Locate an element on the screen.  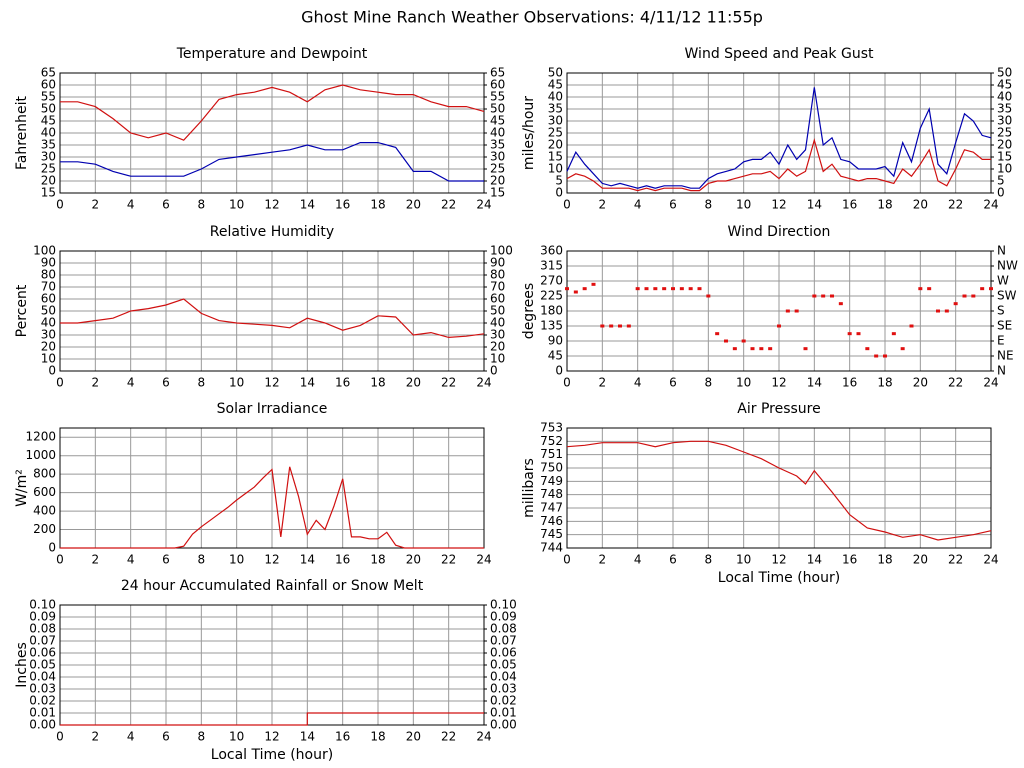
y2-tick-label: 0.07 is located at coordinates (503, 641).